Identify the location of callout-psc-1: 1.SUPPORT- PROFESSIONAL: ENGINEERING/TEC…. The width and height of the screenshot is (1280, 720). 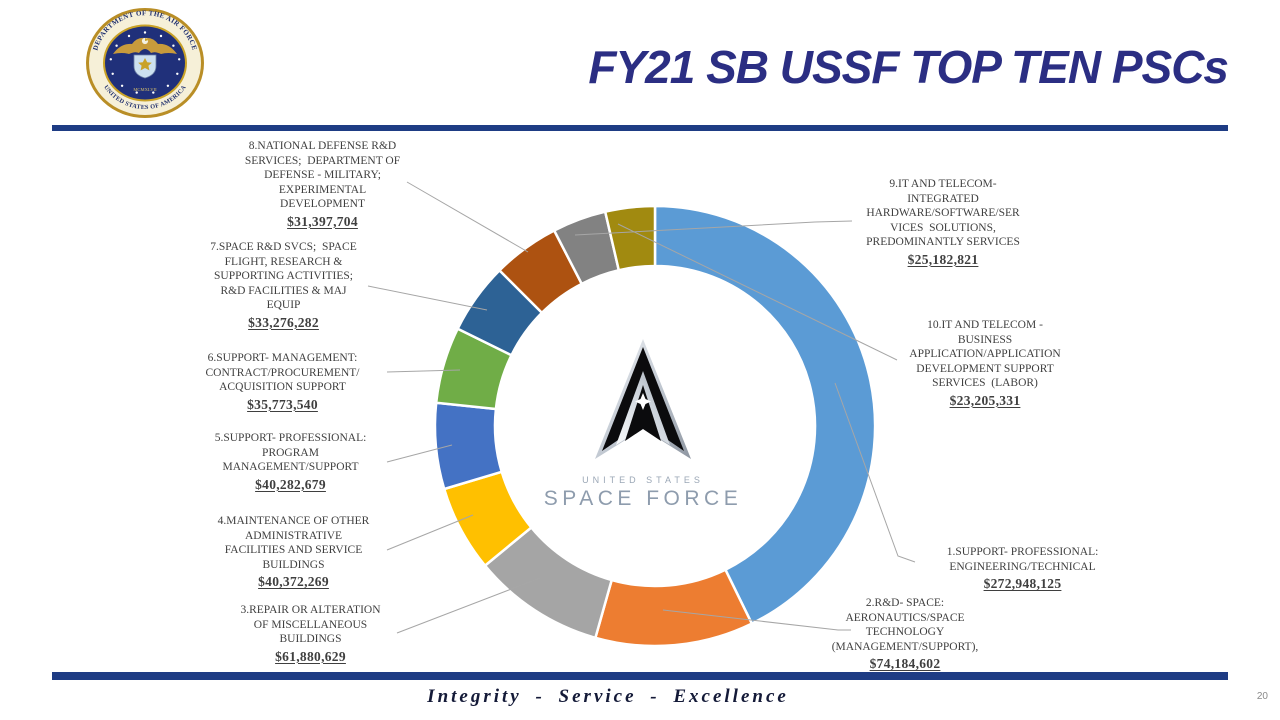
(1022, 568).